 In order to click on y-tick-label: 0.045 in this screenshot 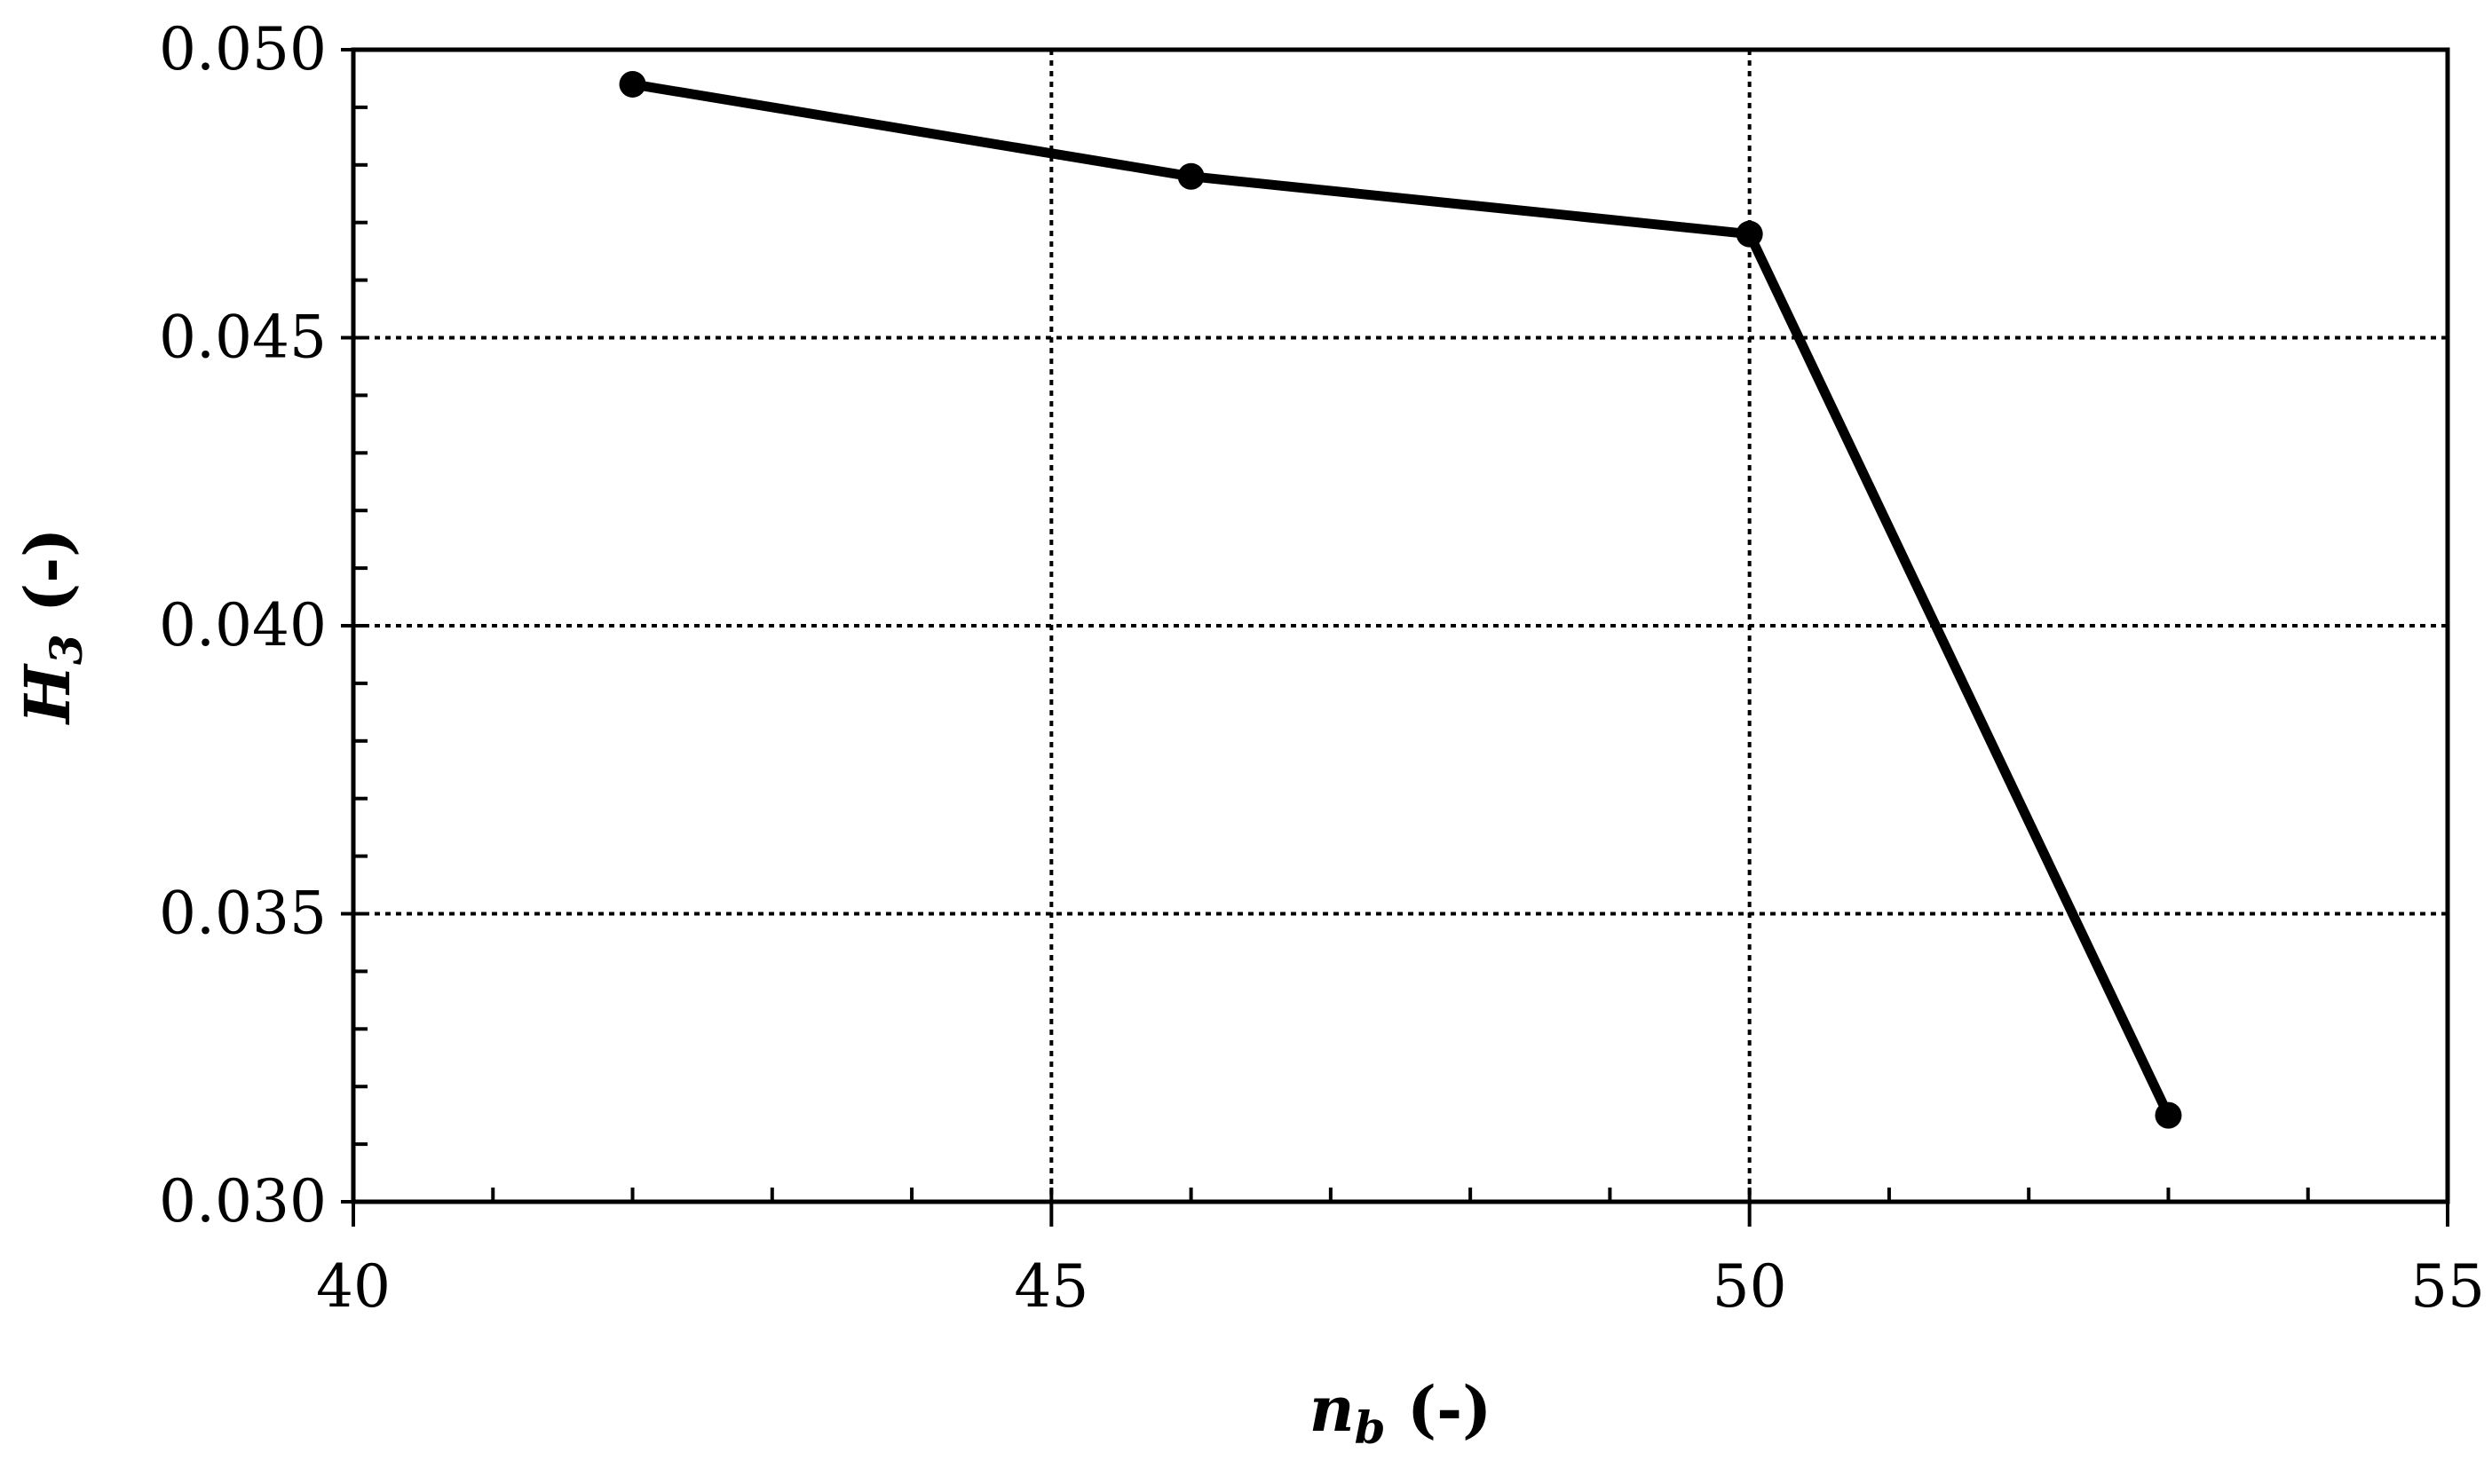, I will do `click(243, 338)`.